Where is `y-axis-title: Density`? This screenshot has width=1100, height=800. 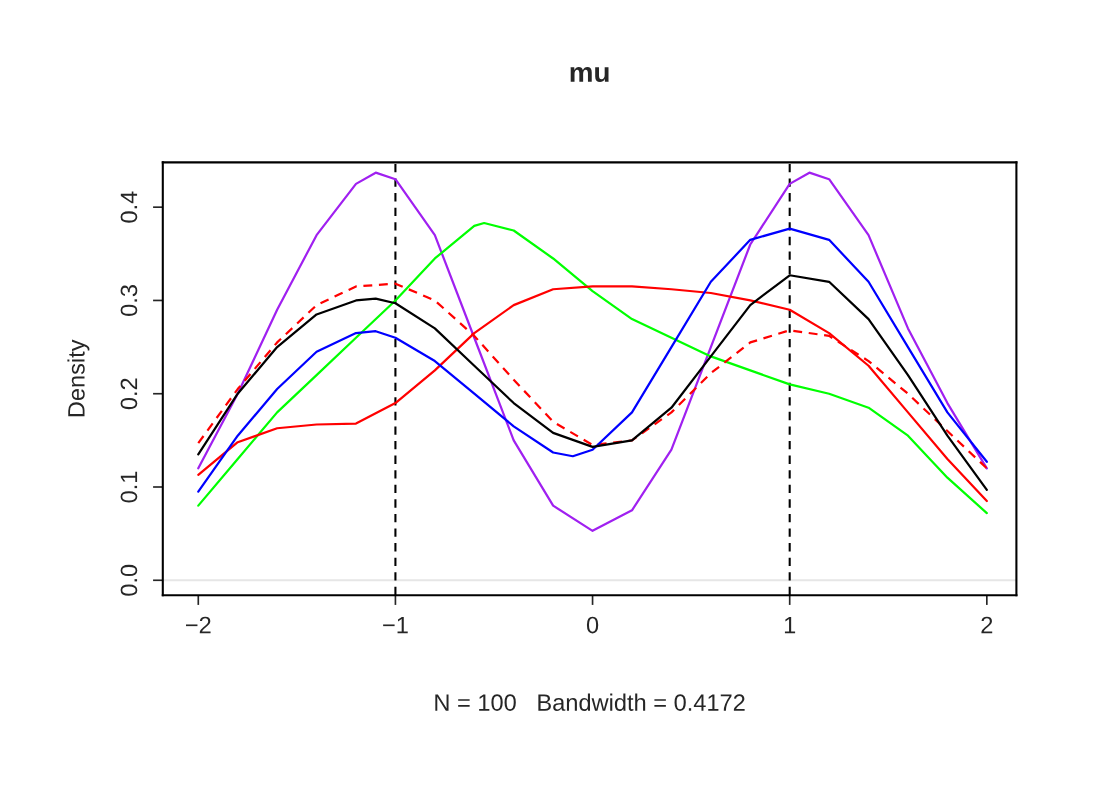 y-axis-title: Density is located at coordinates (78, 378).